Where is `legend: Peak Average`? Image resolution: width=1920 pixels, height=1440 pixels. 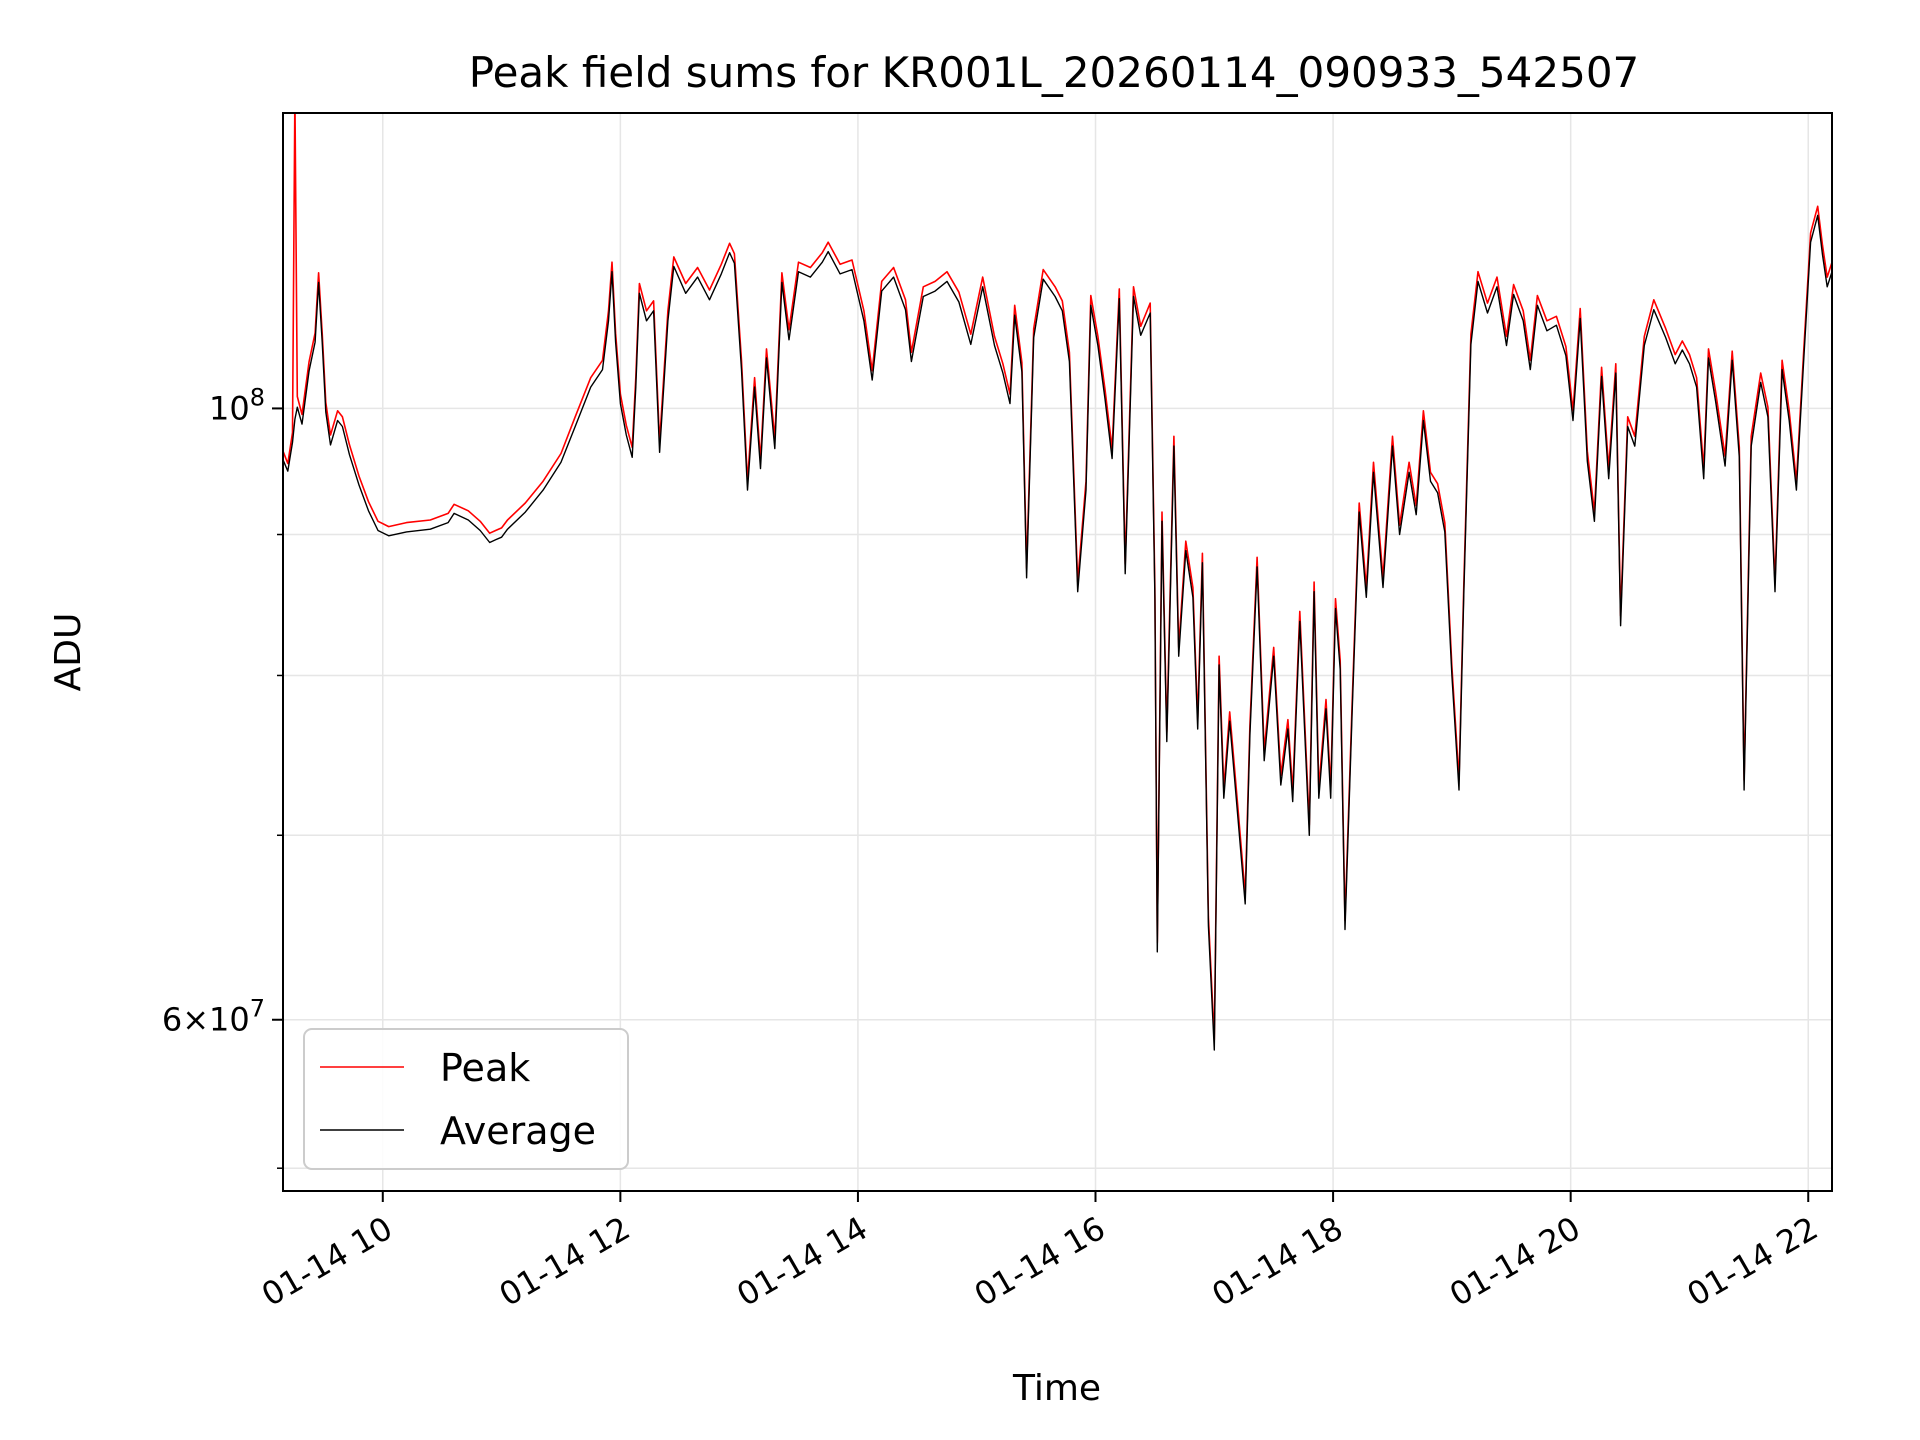
legend: Peak Average is located at coordinates (466, 1099).